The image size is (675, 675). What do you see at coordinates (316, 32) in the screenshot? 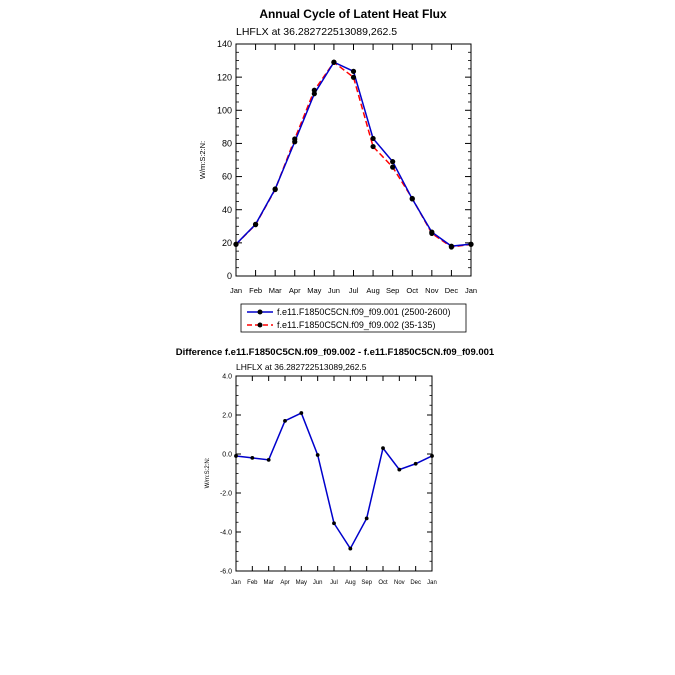
I see `chart1-subtitle: LHFLX at 36.282722513089,262.5` at bounding box center [316, 32].